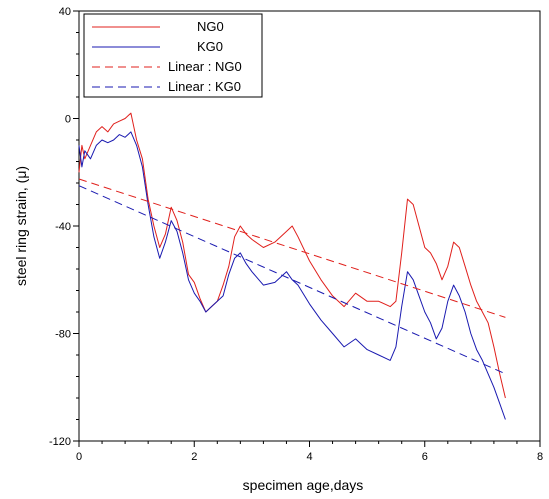  What do you see at coordinates (204, 86) in the screenshot?
I see `legend-label-linear-kg0: Linear : KG0` at bounding box center [204, 86].